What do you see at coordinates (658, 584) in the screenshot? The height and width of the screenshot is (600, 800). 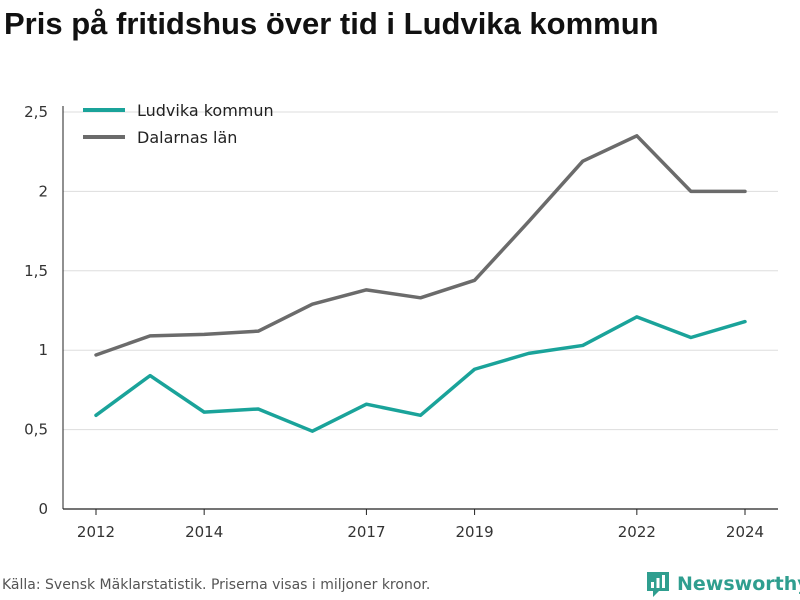 I see `newsworthy-icon` at bounding box center [658, 584].